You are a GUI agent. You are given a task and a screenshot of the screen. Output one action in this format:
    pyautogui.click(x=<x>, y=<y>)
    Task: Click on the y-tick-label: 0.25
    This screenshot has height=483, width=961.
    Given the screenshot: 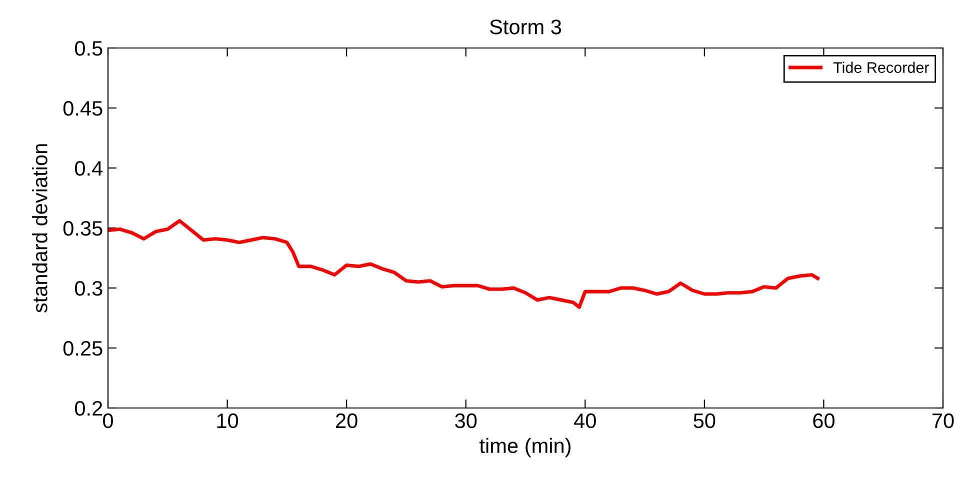 What is the action you would take?
    pyautogui.click(x=82, y=348)
    